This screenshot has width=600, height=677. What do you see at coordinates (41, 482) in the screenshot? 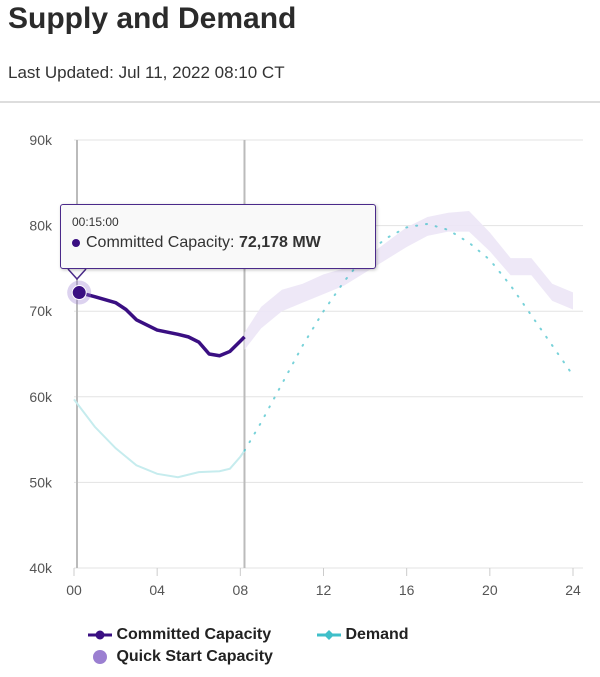
I see `y-tick-label: 50k` at bounding box center [41, 482].